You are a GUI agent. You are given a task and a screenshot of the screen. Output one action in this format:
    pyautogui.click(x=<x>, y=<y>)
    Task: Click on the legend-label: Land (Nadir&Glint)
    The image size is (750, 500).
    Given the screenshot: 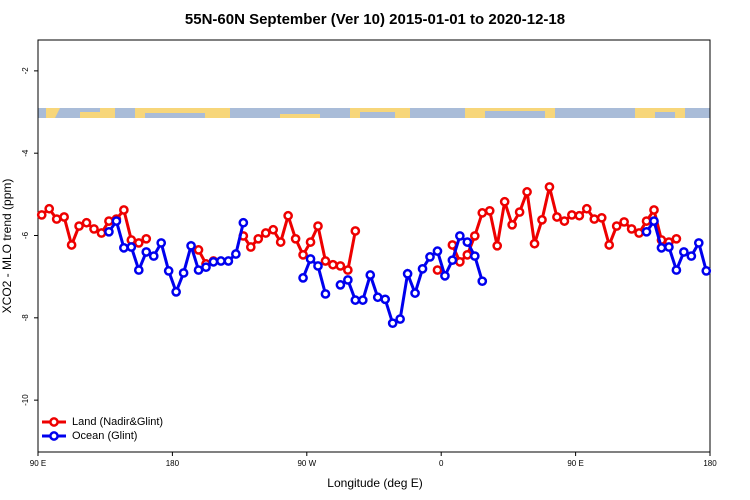 What is the action you would take?
    pyautogui.click(x=117, y=422)
    